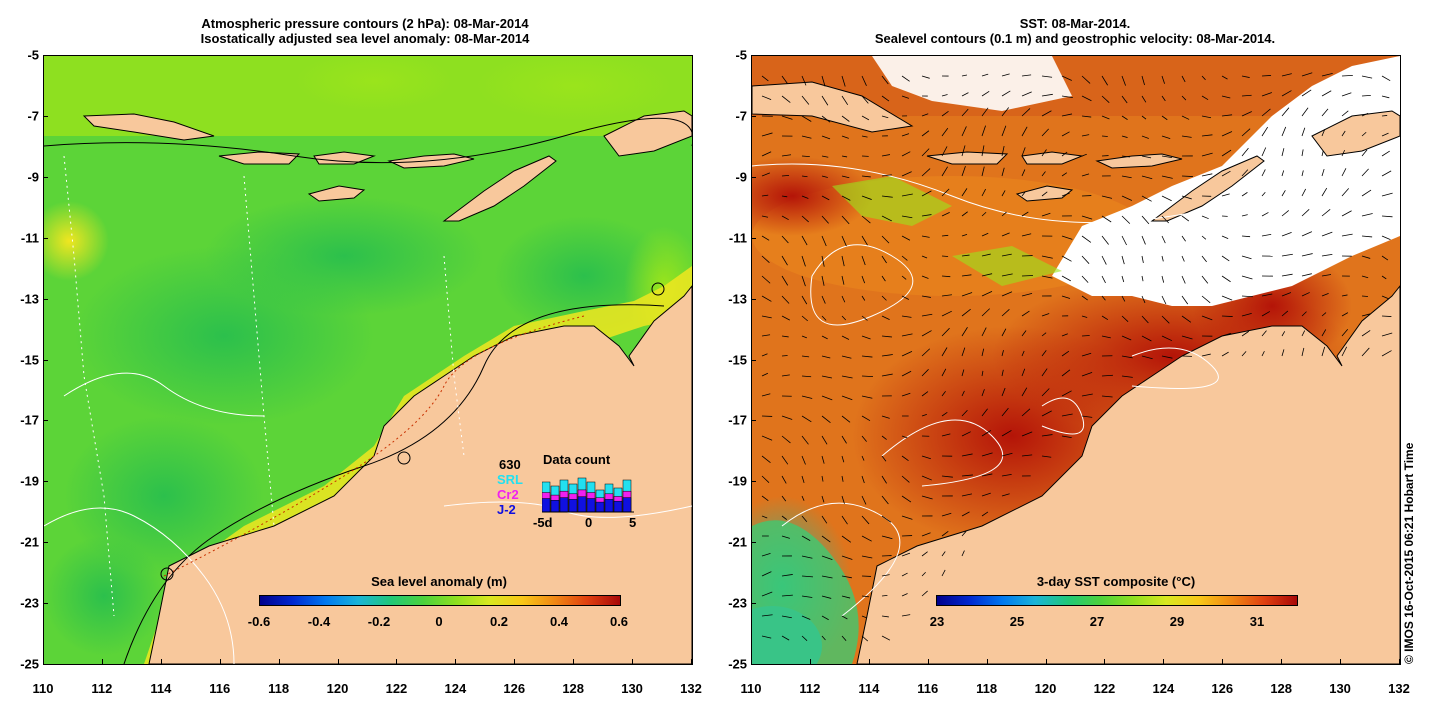  What do you see at coordinates (45, 177) in the screenshot?
I see `left-y-tick-mark` at bounding box center [45, 177].